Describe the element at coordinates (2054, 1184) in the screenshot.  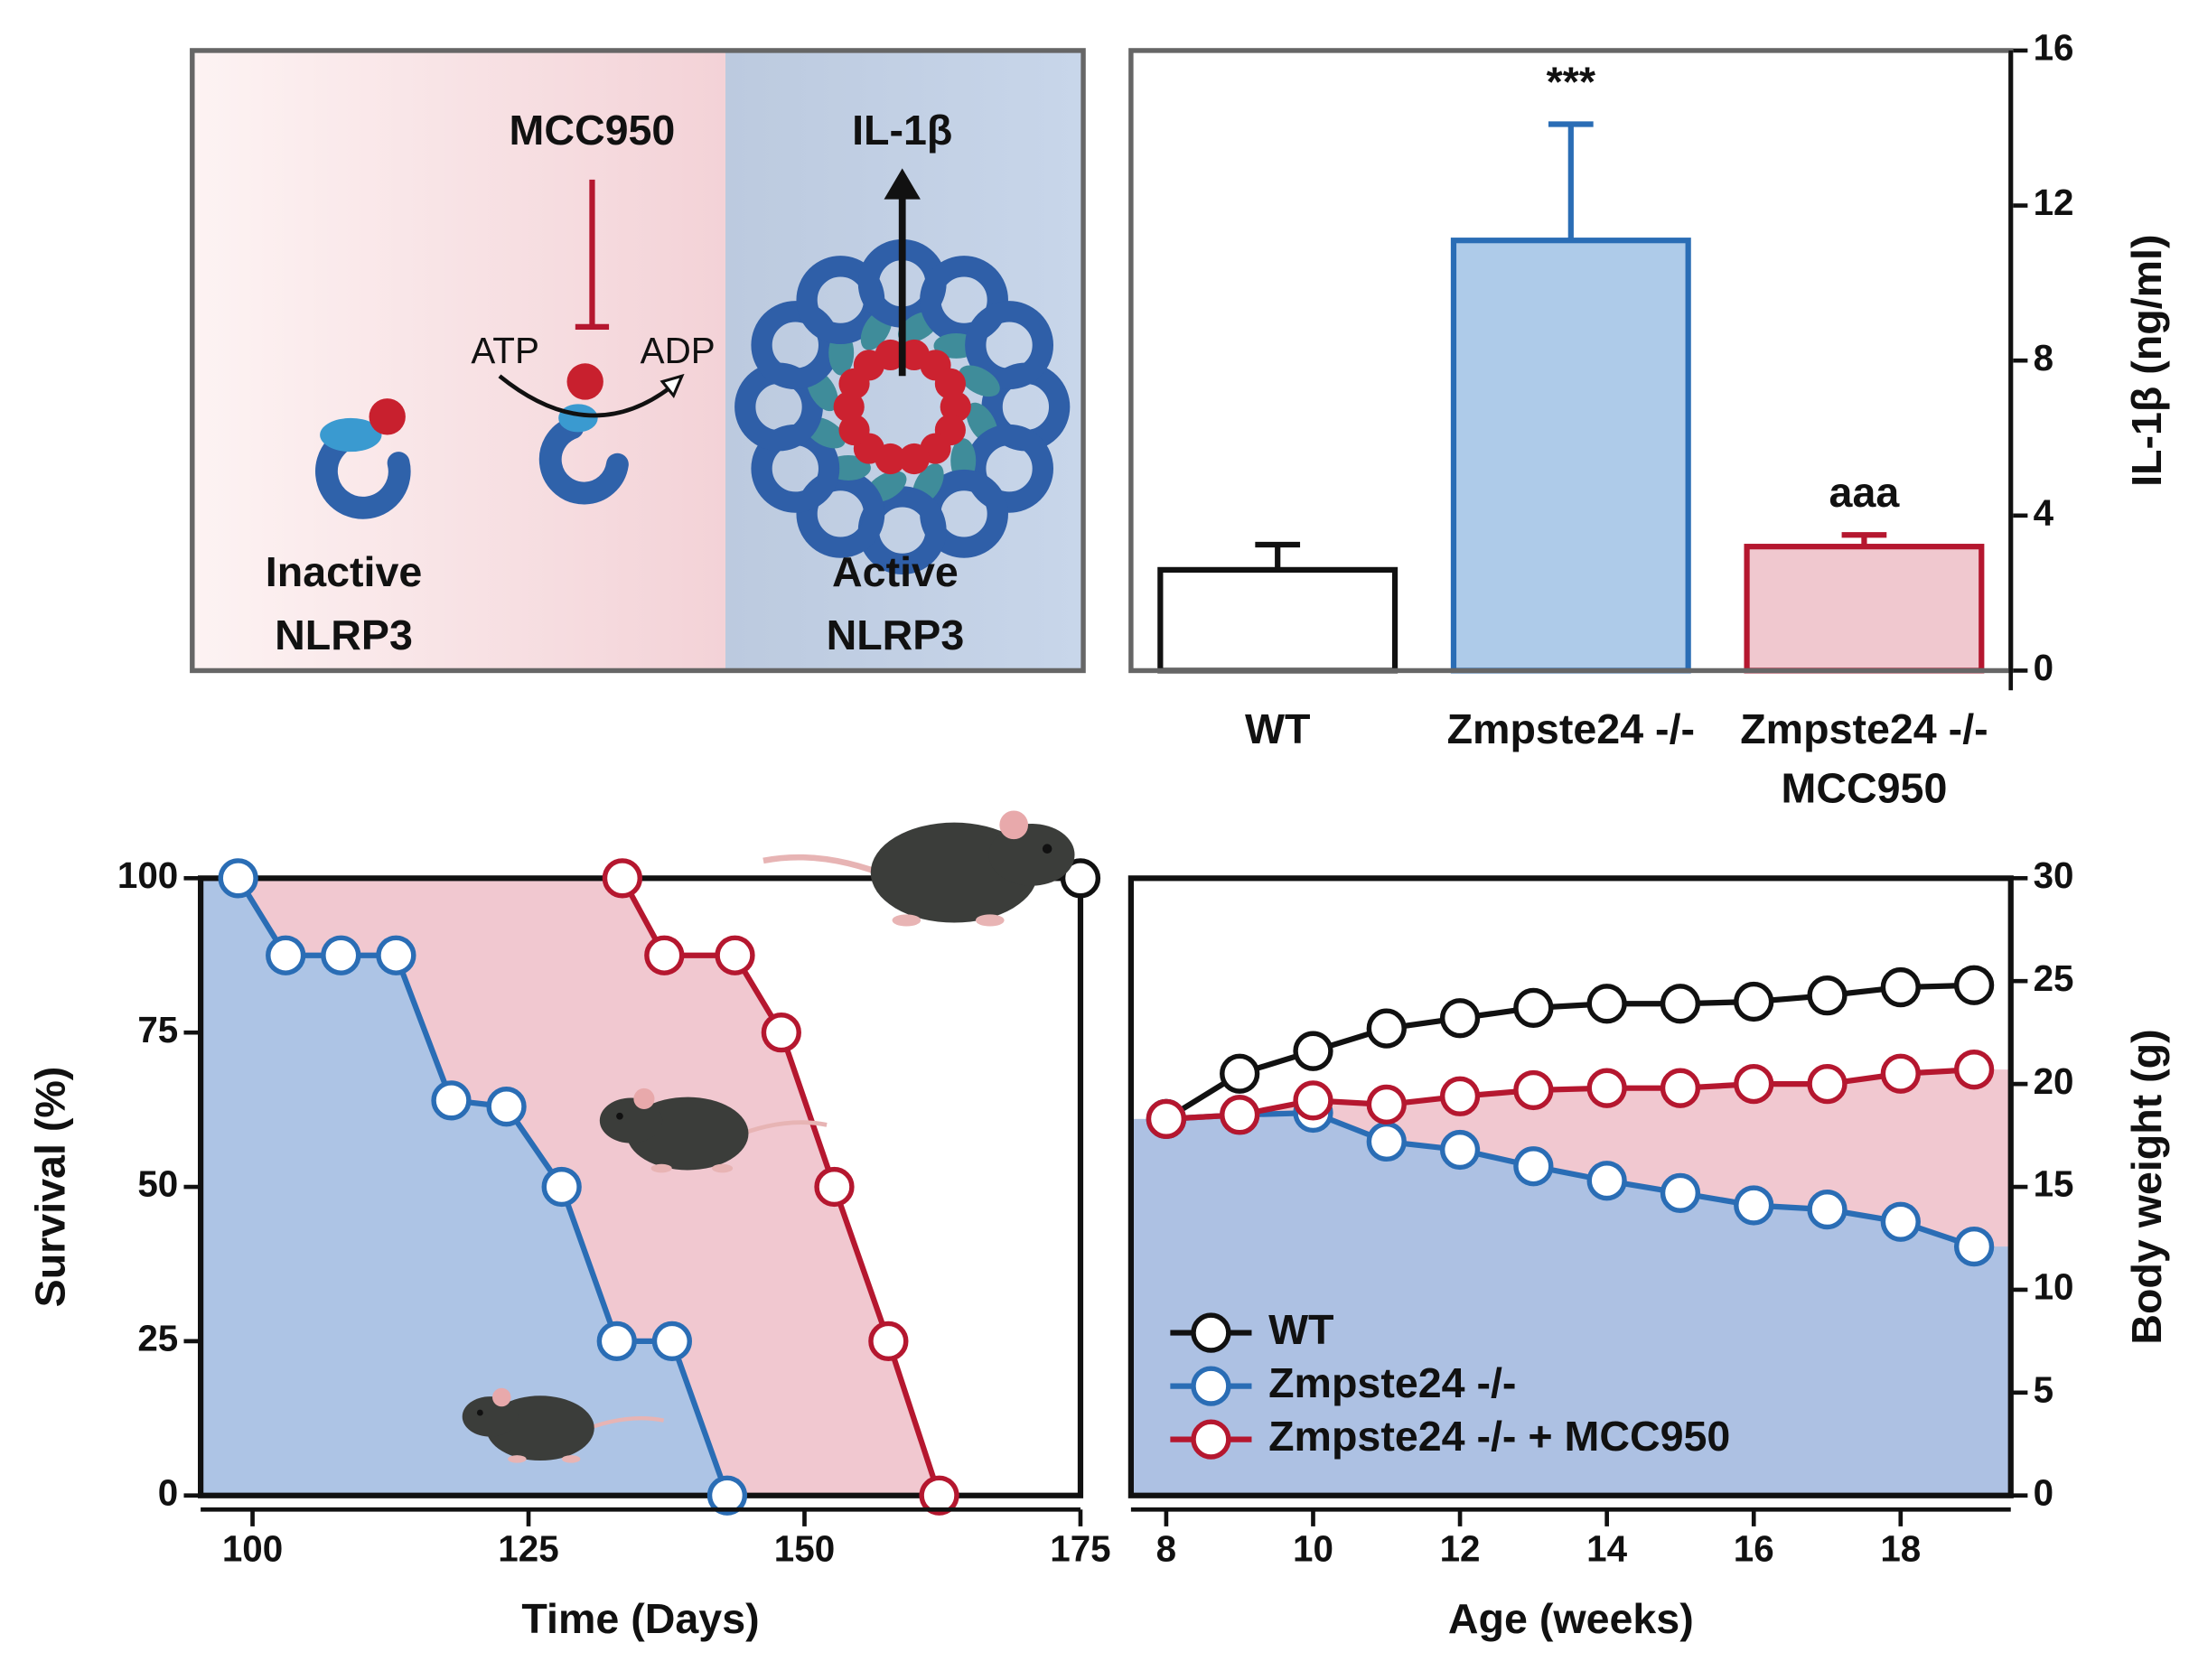
I see `y-tick-label: 15` at that location.